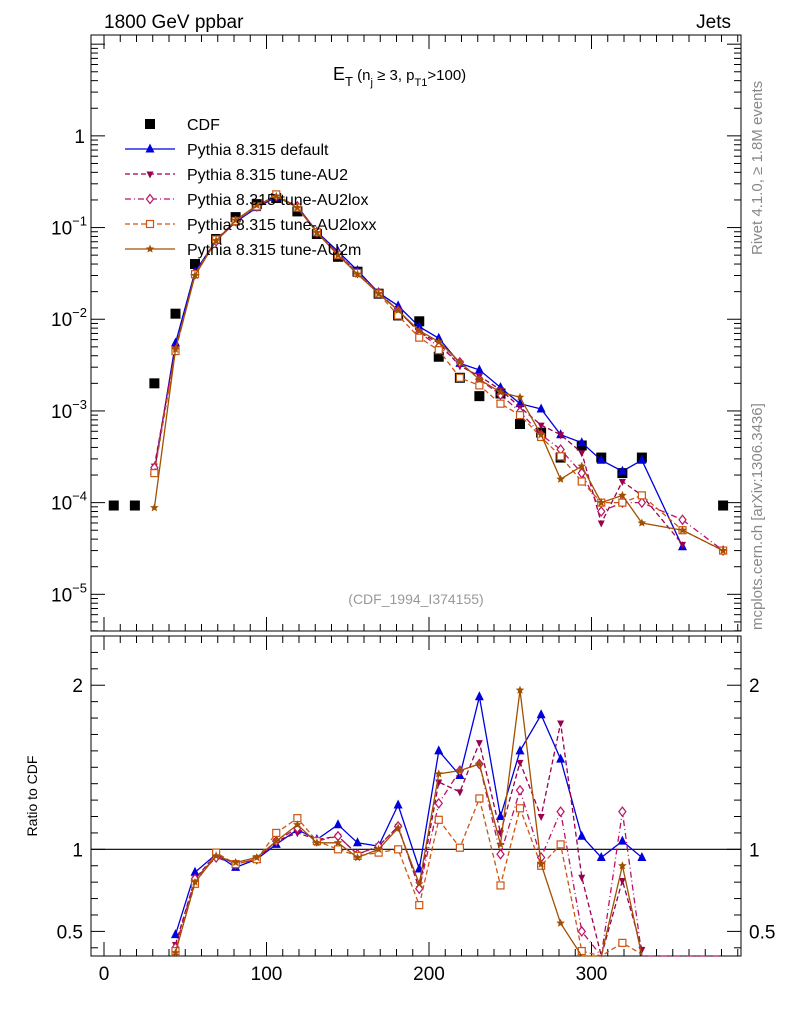 The image size is (786, 1024). What do you see at coordinates (429, 974) in the screenshot?
I see `x-tick-label: 200` at bounding box center [429, 974].